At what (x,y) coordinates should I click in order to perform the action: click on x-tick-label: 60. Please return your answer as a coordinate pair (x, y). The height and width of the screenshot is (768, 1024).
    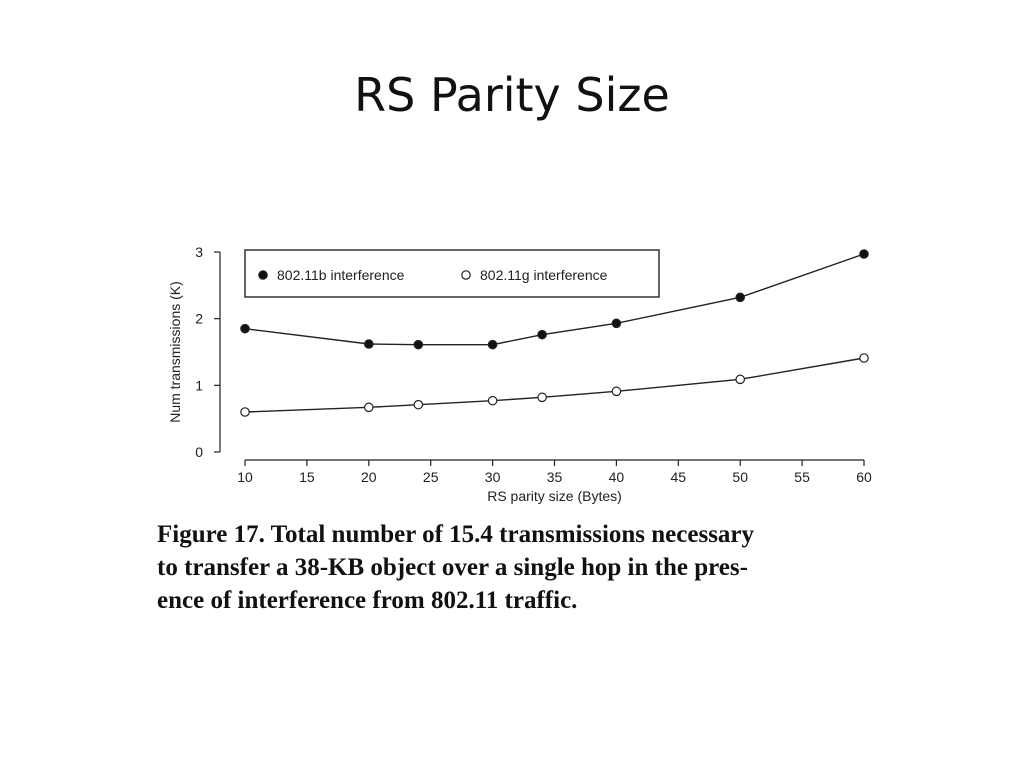
    Looking at the image, I should click on (864, 477).